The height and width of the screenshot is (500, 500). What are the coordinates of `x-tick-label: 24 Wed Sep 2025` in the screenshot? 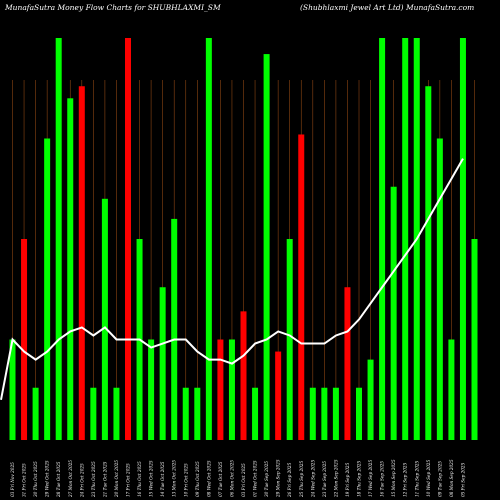 It's located at (312, 479).